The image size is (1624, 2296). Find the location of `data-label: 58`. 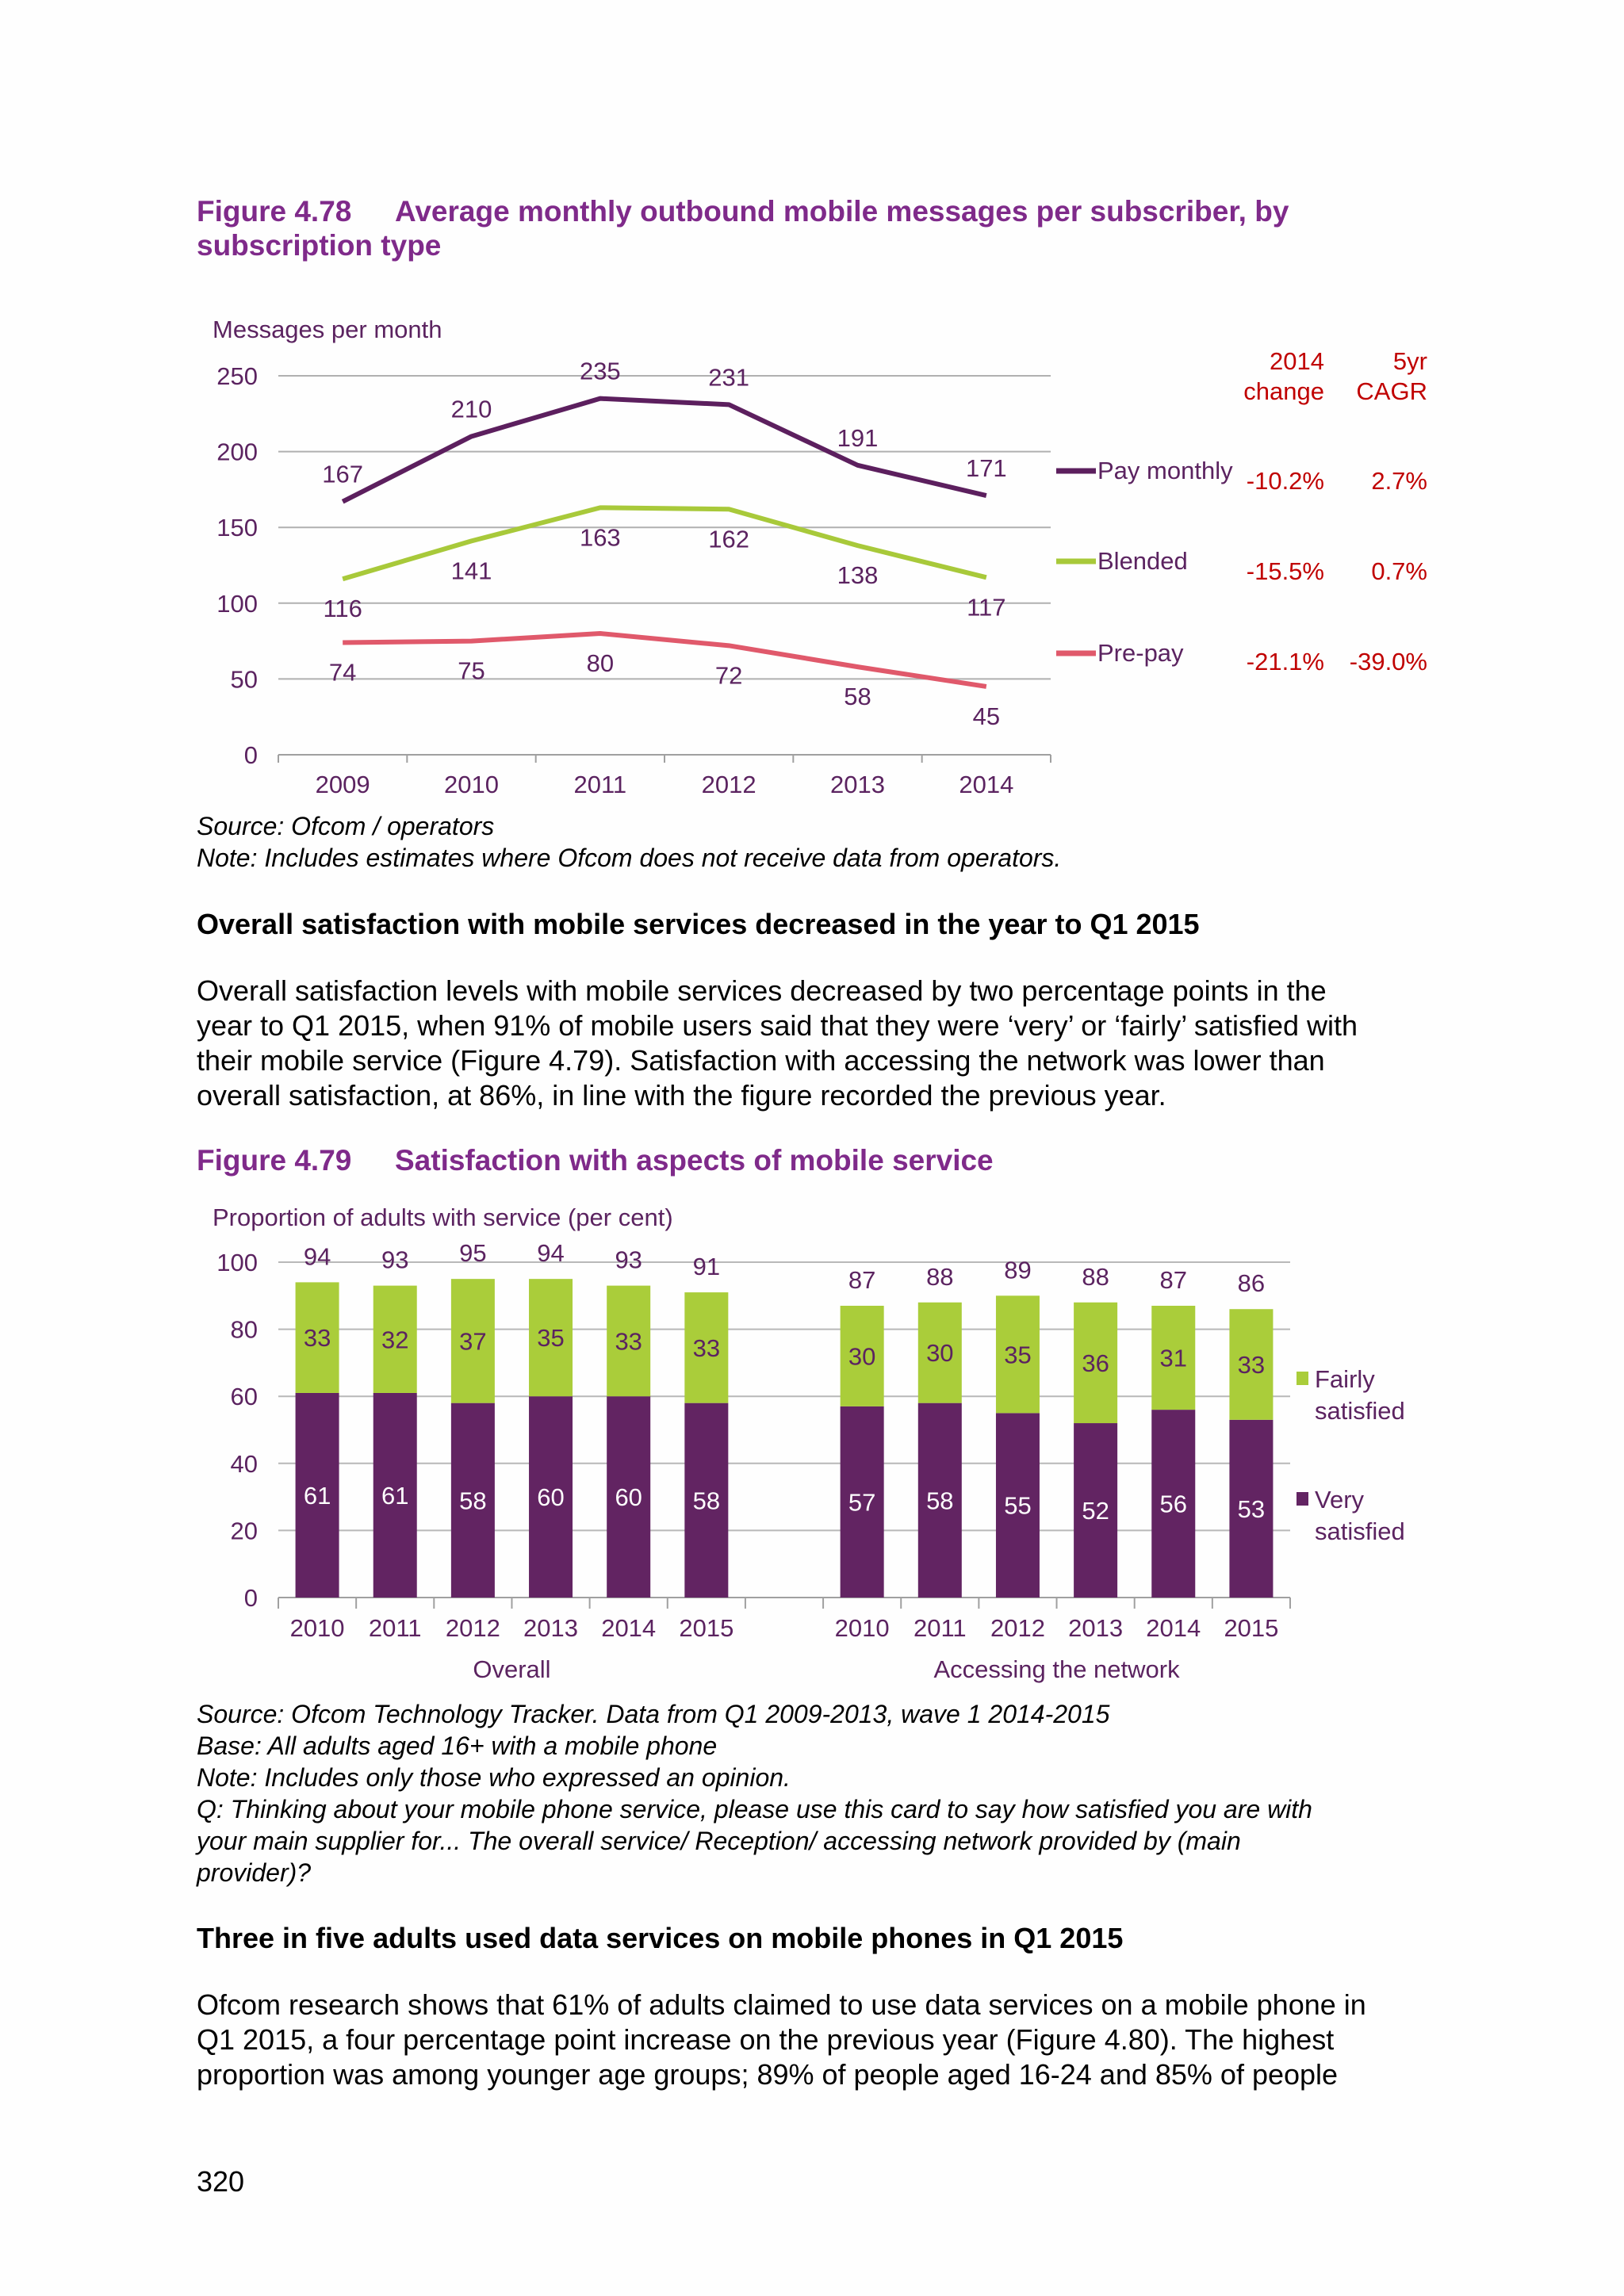

data-label: 58 is located at coordinates (858, 697).